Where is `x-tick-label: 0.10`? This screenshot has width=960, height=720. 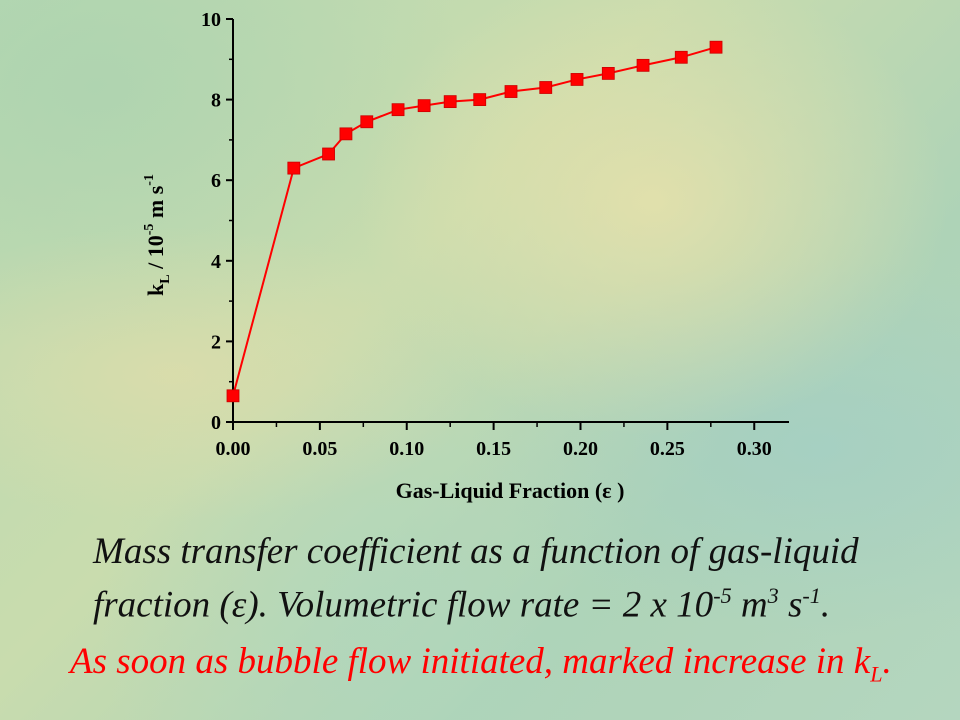
x-tick-label: 0.10 is located at coordinates (406, 449).